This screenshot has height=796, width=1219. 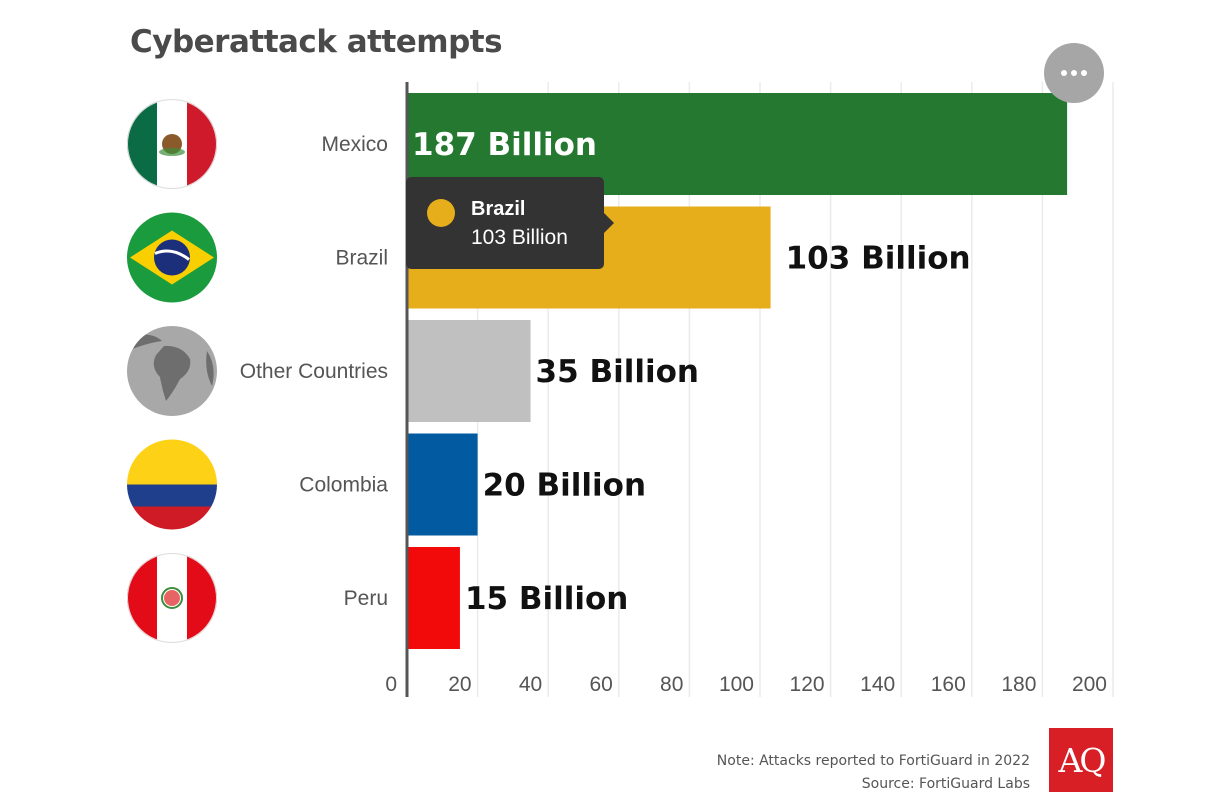 I want to click on globe-icon-body, so click(x=172, y=371).